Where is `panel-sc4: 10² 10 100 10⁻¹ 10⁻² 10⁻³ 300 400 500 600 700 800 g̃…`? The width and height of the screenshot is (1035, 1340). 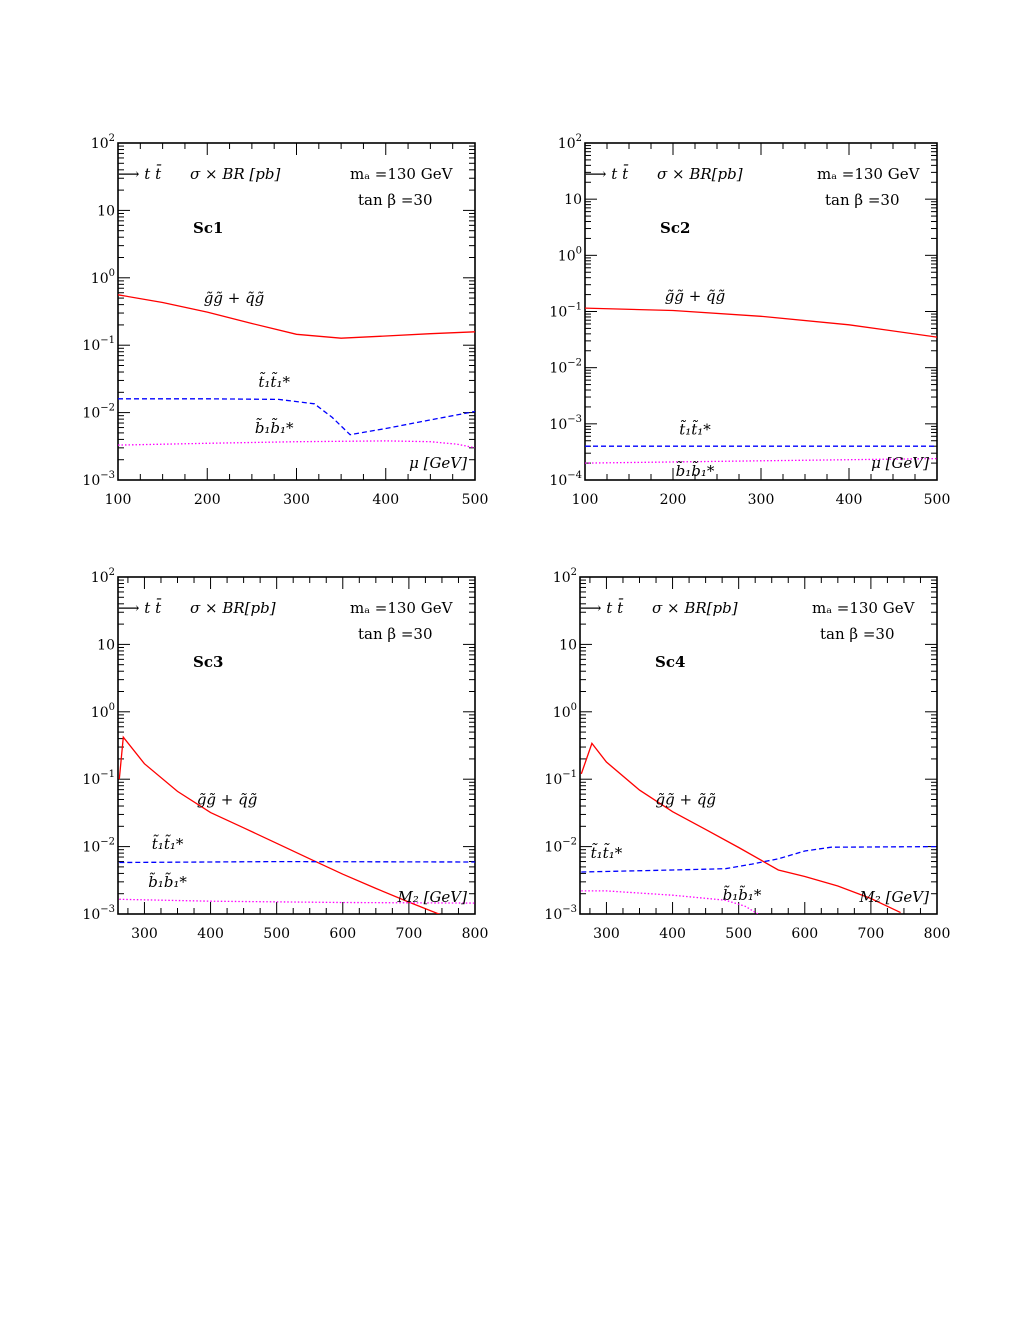 panel-sc4: 10² 10 100 10⁻¹ 10⁻² 10⁻³ 300 400 500 600 700 800 g̃… is located at coordinates (747, 754).